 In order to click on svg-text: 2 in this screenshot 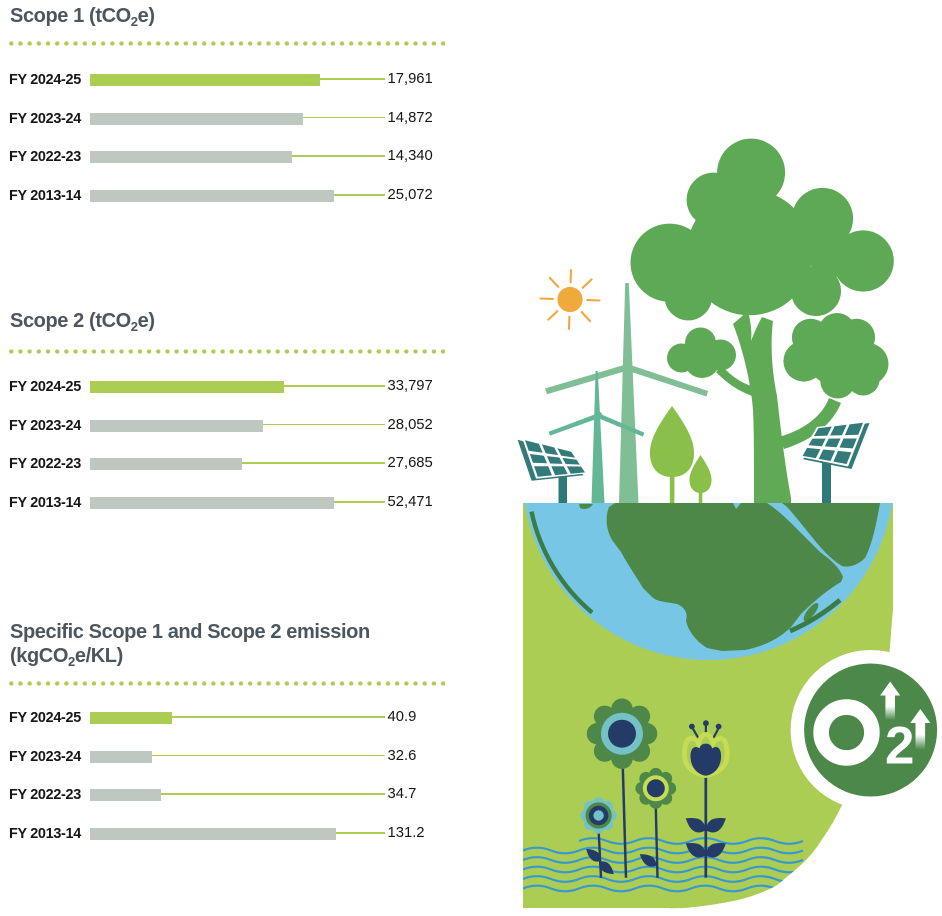, I will do `click(899, 746)`.